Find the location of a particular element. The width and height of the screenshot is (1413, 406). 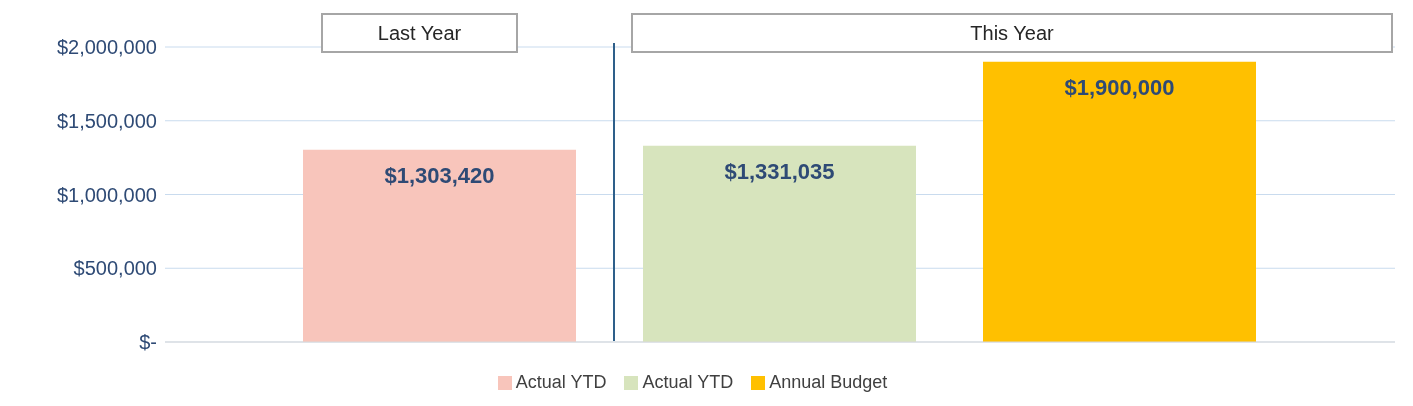

caption-box: This Year is located at coordinates (1012, 33).